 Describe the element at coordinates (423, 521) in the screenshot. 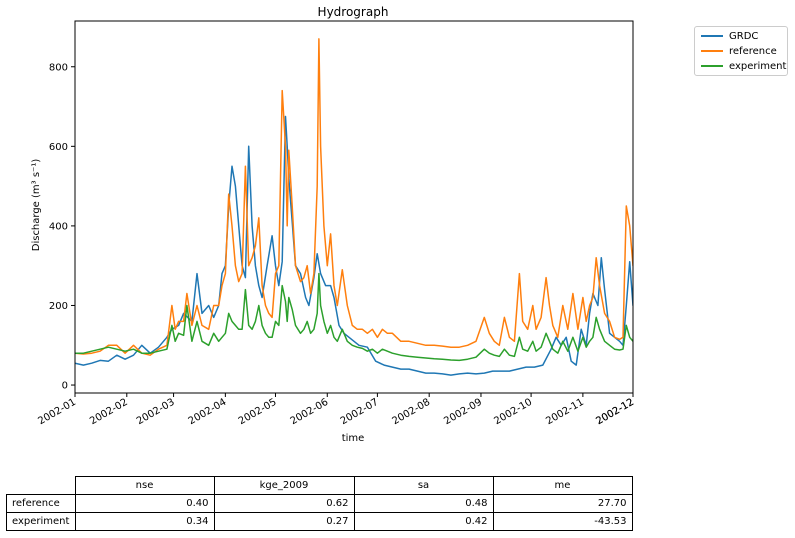

I see `metrics-cell: 0.42` at that location.